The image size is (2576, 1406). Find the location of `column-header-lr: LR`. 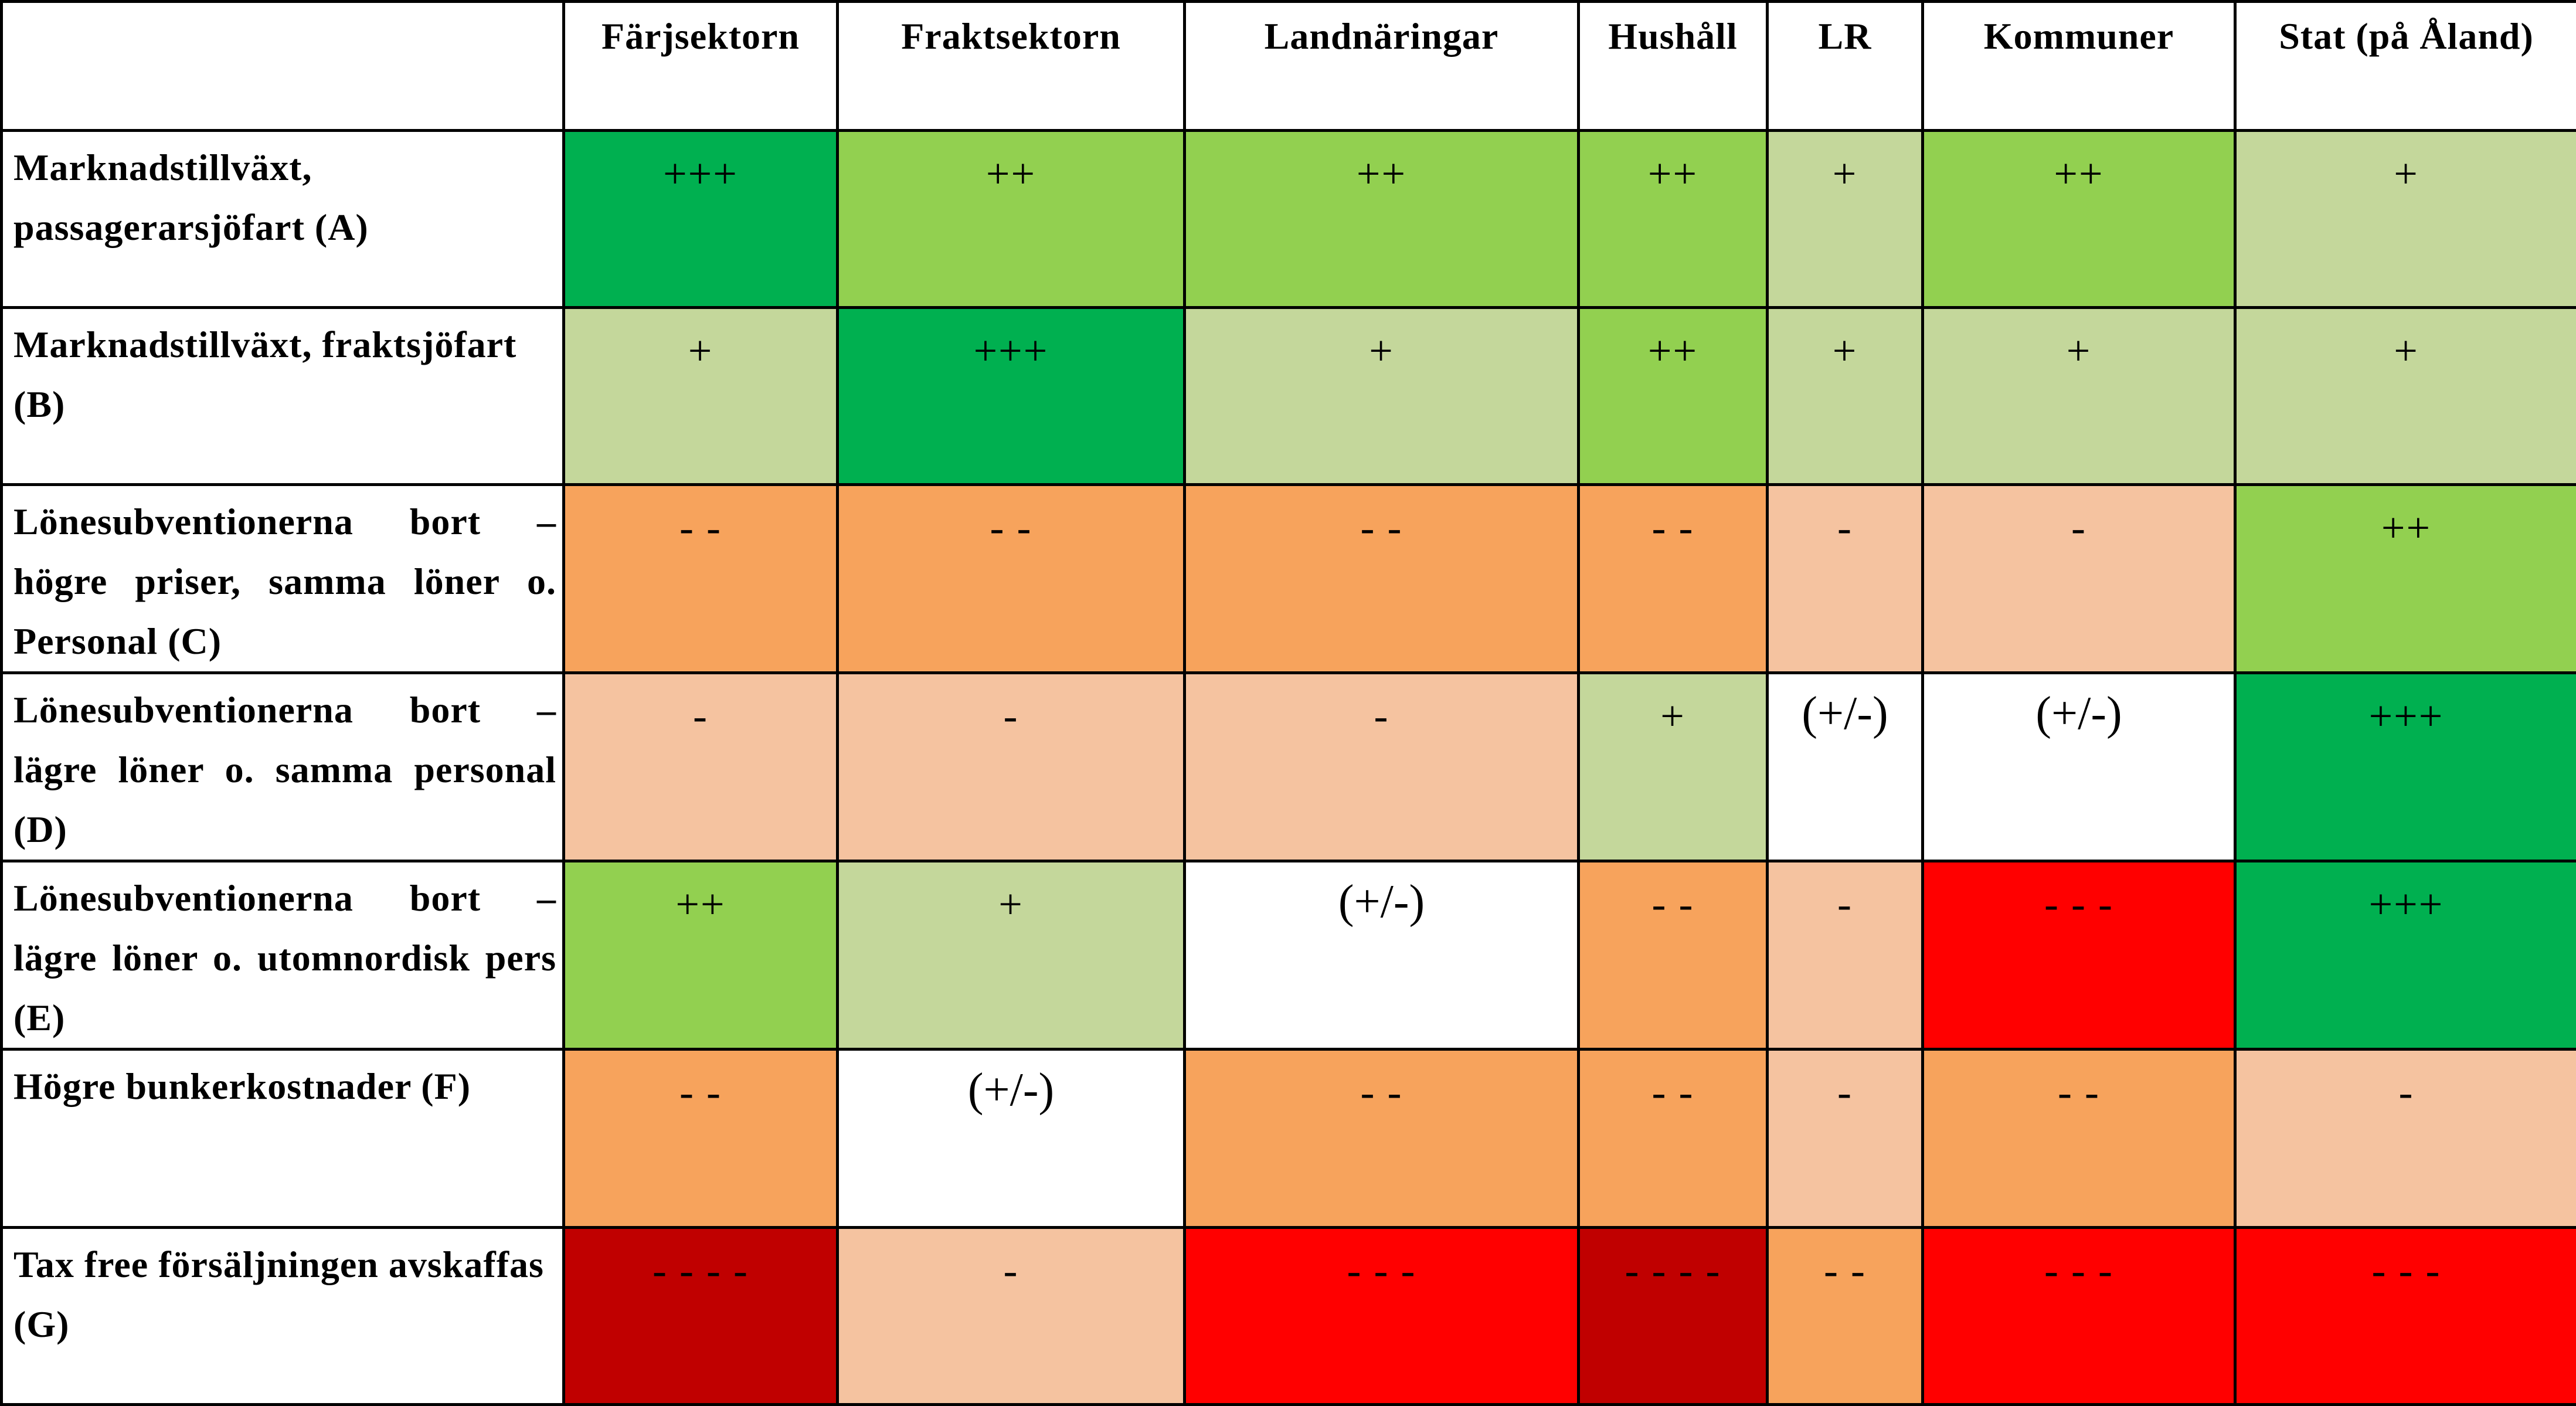

column-header-lr: LR is located at coordinates (1846, 66).